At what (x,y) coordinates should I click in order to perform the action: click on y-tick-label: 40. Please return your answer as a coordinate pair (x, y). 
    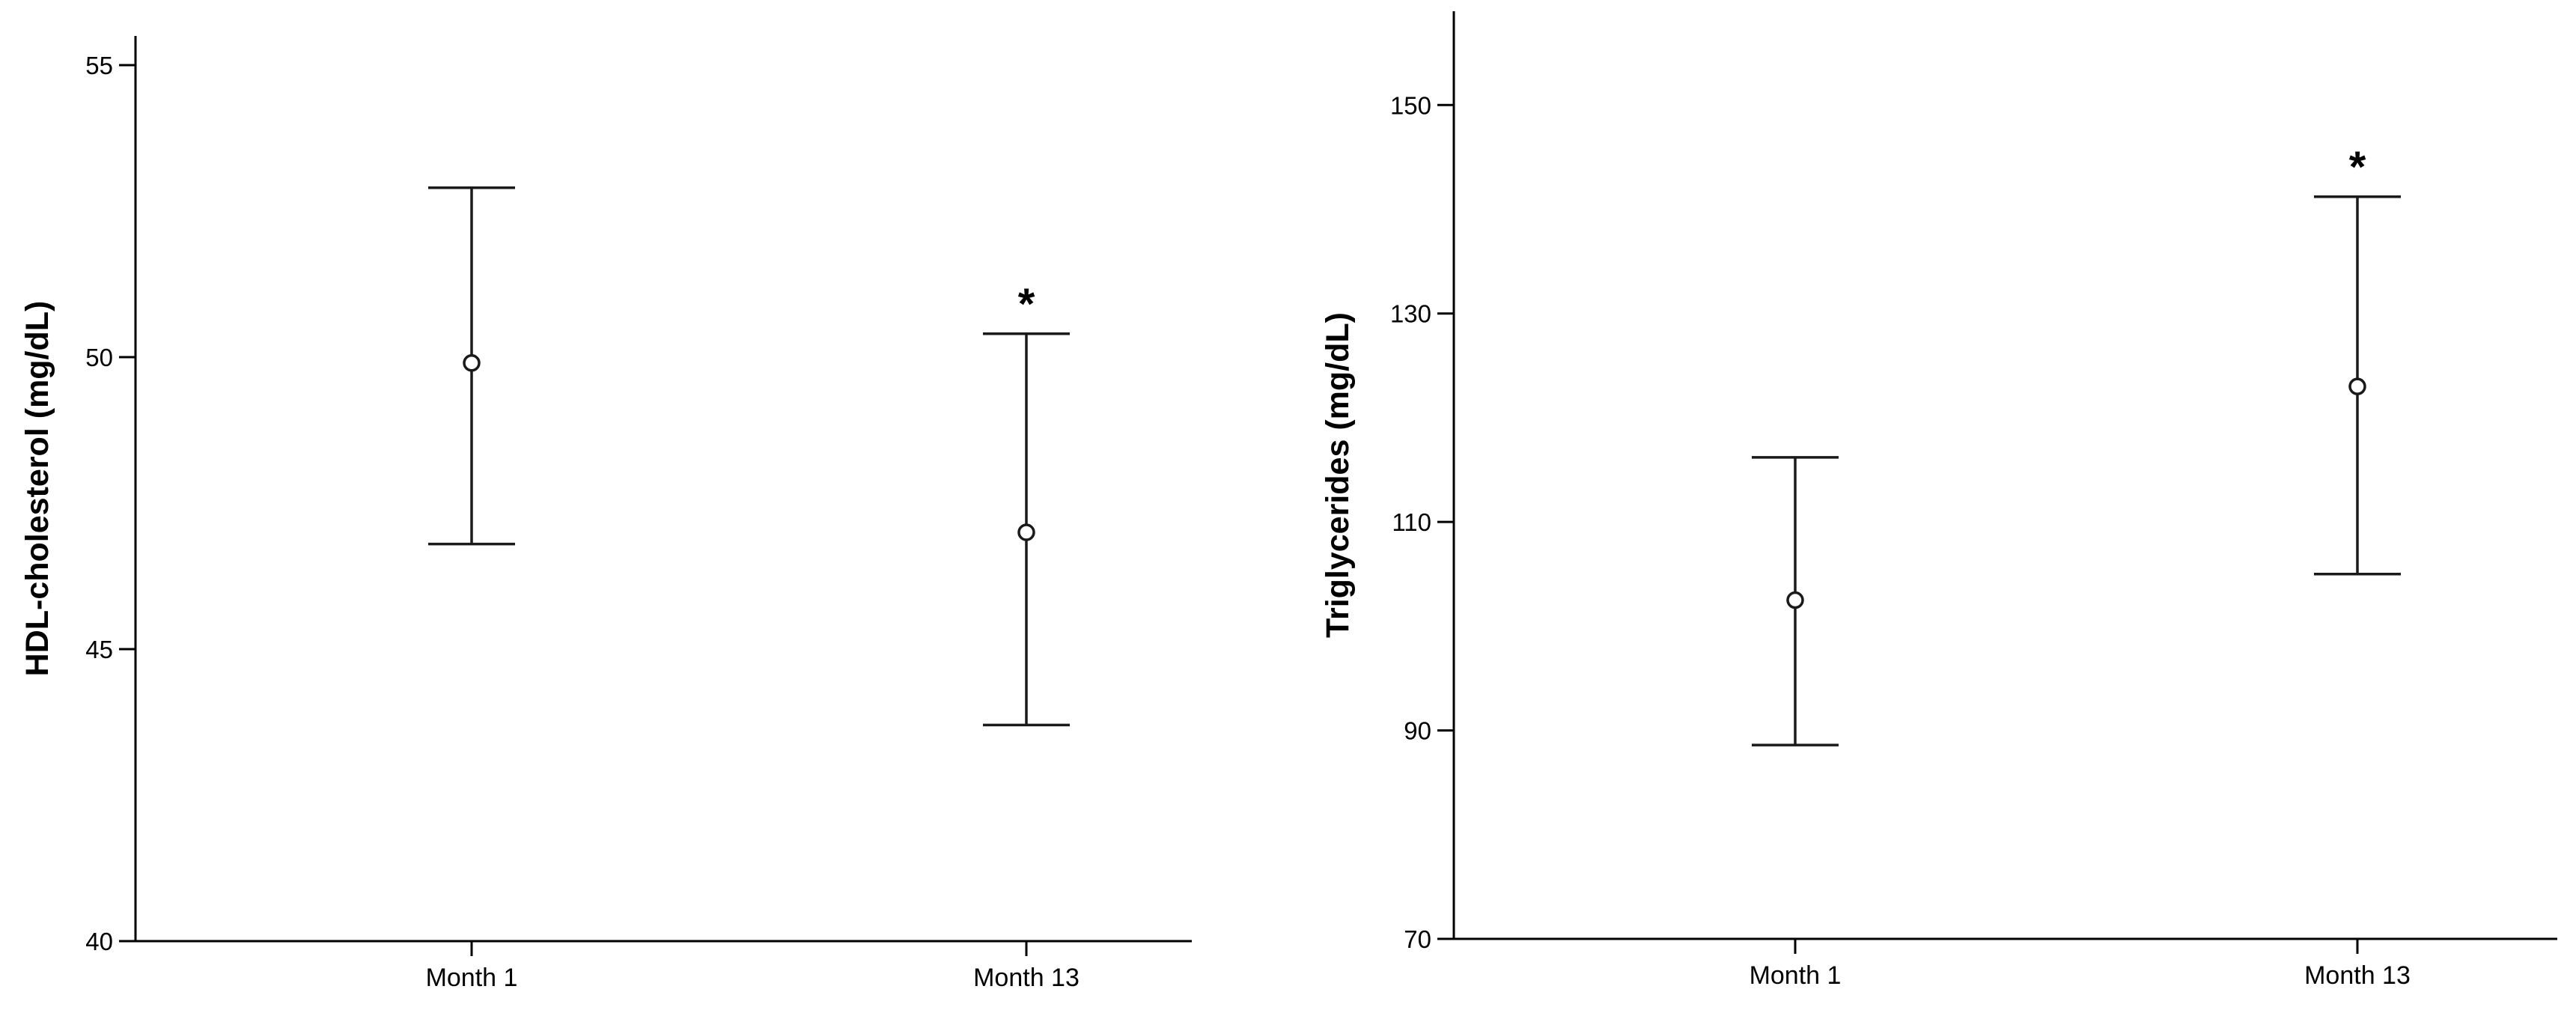
    Looking at the image, I should click on (99, 942).